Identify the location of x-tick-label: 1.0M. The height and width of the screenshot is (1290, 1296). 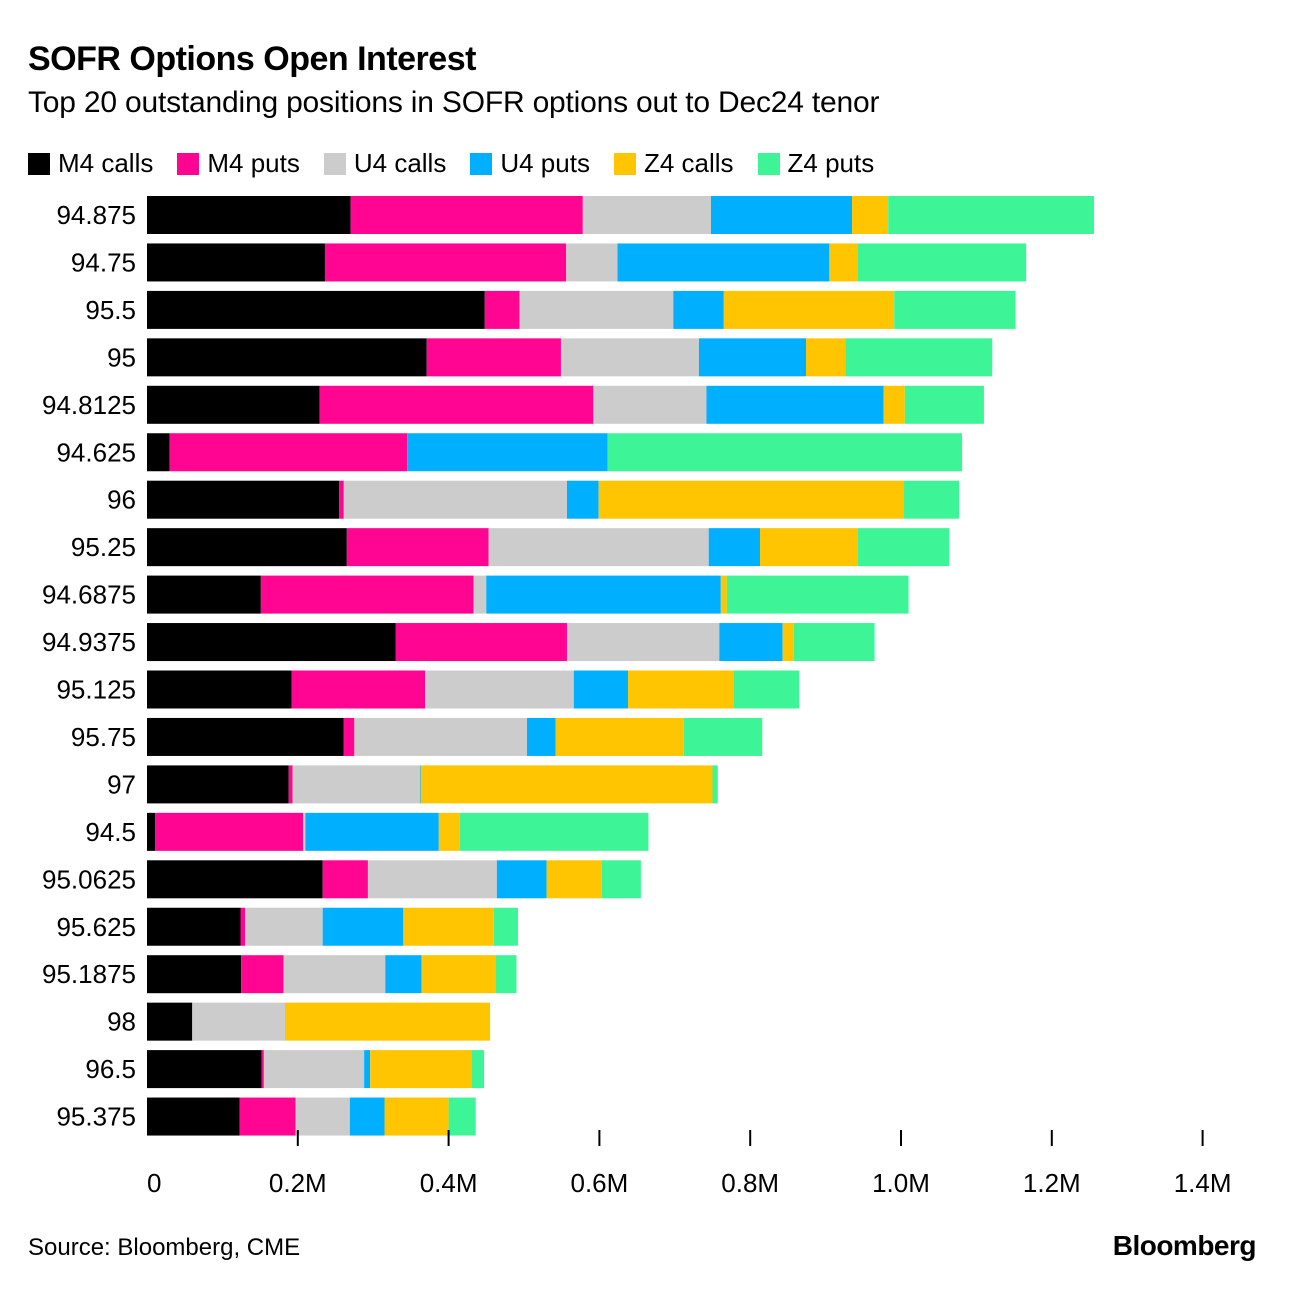
(901, 1183).